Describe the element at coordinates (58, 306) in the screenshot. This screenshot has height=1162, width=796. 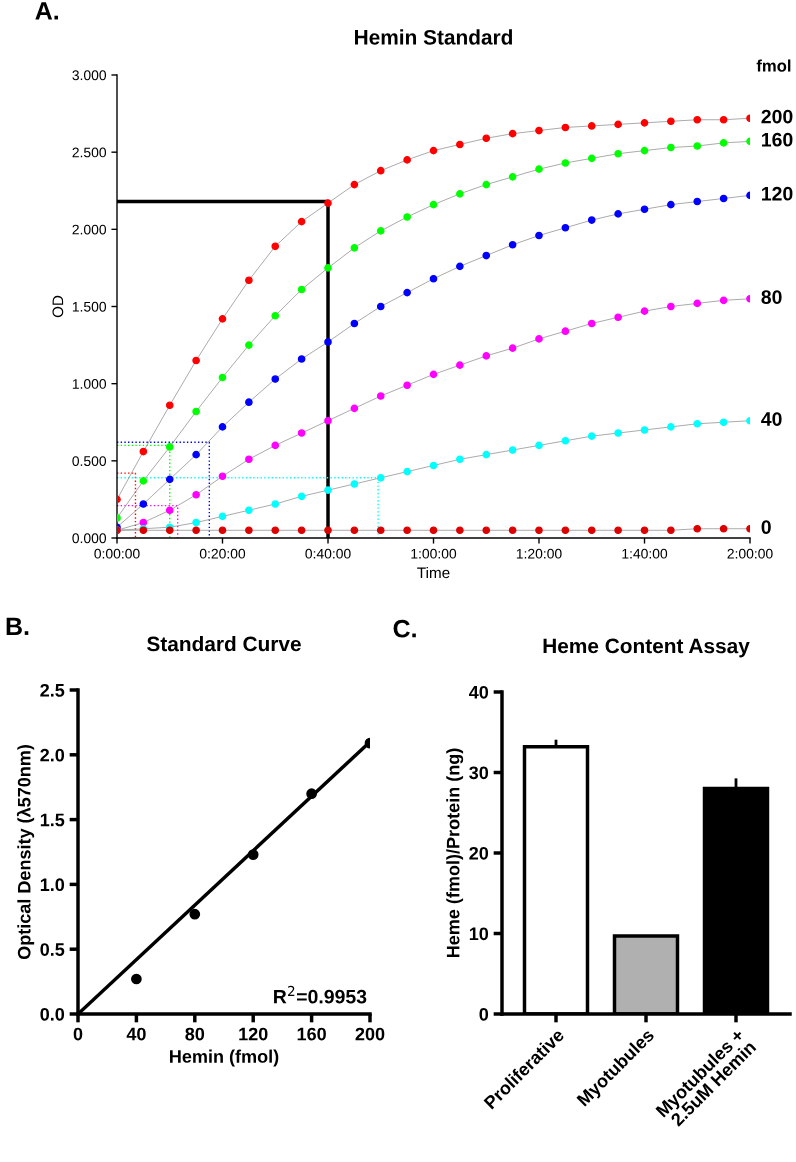
I see `y-axis-title: OD` at that location.